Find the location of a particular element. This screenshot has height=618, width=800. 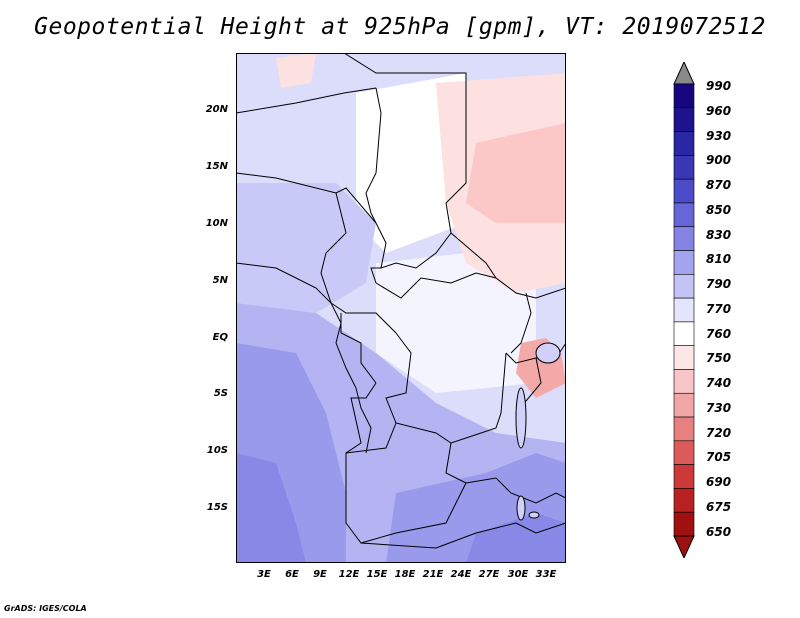

colorbar-label: 720 is located at coordinates (719, 433).